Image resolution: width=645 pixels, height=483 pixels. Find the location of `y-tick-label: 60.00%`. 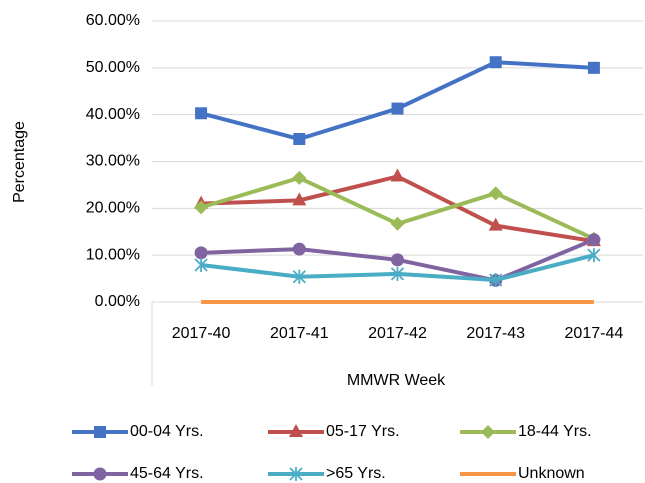

y-tick-label: 60.00% is located at coordinates (113, 20).